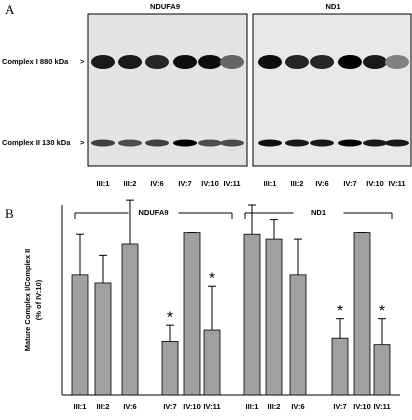 The height and width of the screenshot is (420, 412). Describe the element at coordinates (332, 6) in the screenshot. I see `blot-title: ND1` at that location.